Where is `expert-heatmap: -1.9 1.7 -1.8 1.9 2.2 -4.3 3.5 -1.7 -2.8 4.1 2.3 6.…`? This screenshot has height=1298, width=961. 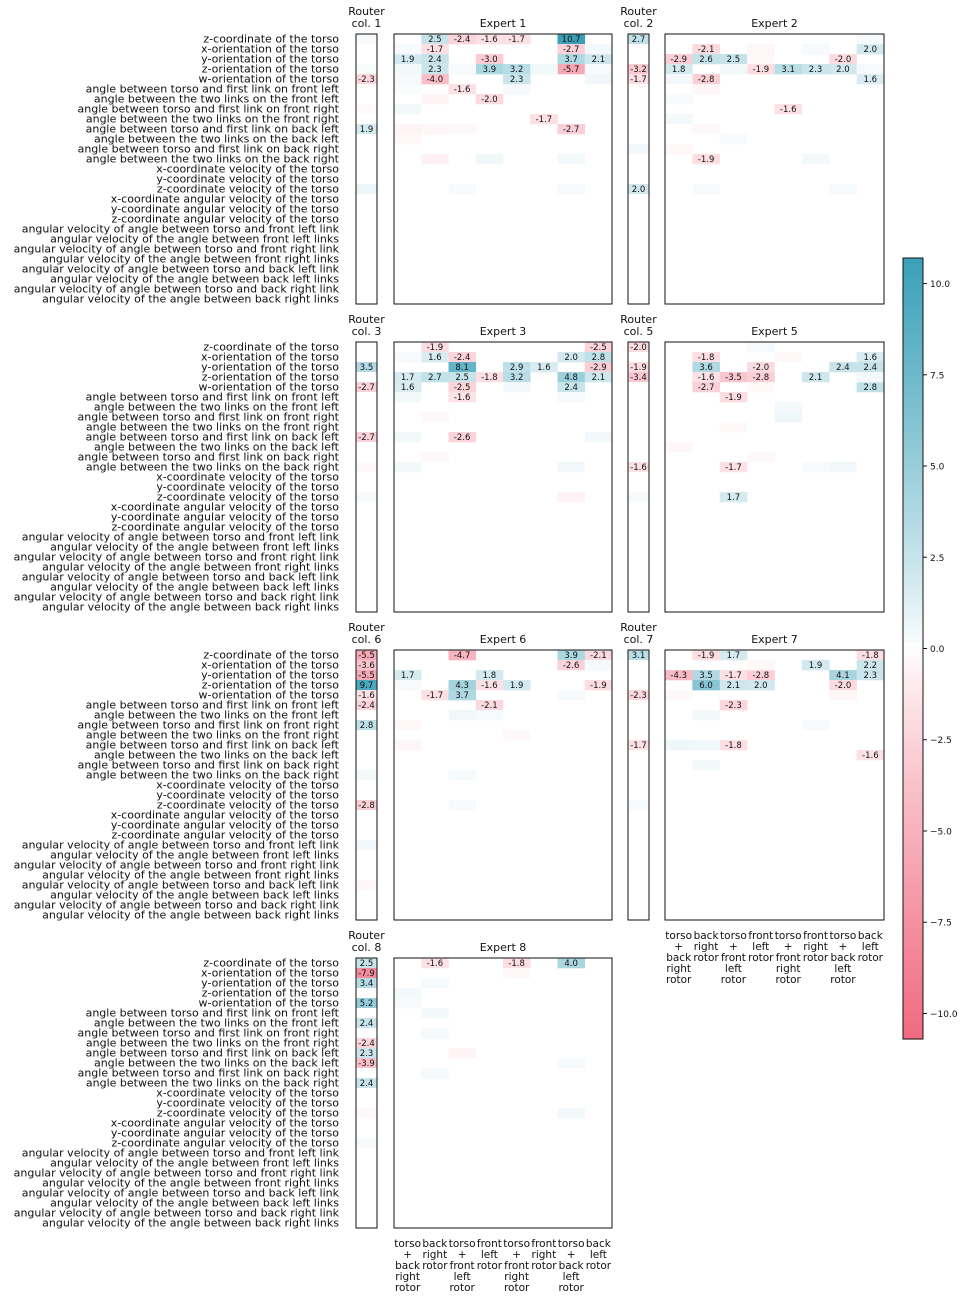
expert-heatmap: -1.9 1.7 -1.8 1.9 2.2 -4.3 3.5 -1.7 -2.8 4.1 2.3 6.… is located at coordinates (774, 785).